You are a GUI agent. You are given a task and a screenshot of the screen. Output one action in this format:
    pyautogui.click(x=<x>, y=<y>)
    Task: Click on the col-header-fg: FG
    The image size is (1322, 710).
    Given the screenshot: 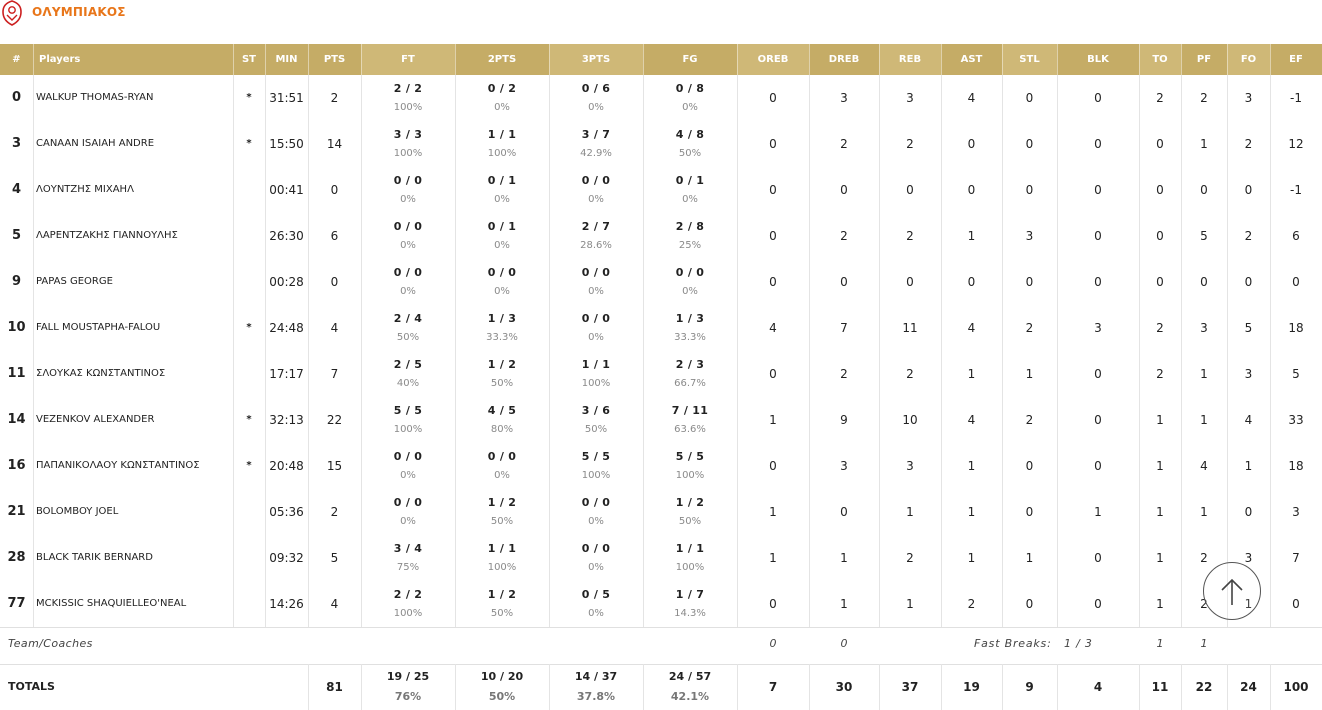 What is the action you would take?
    pyautogui.click(x=690, y=59)
    